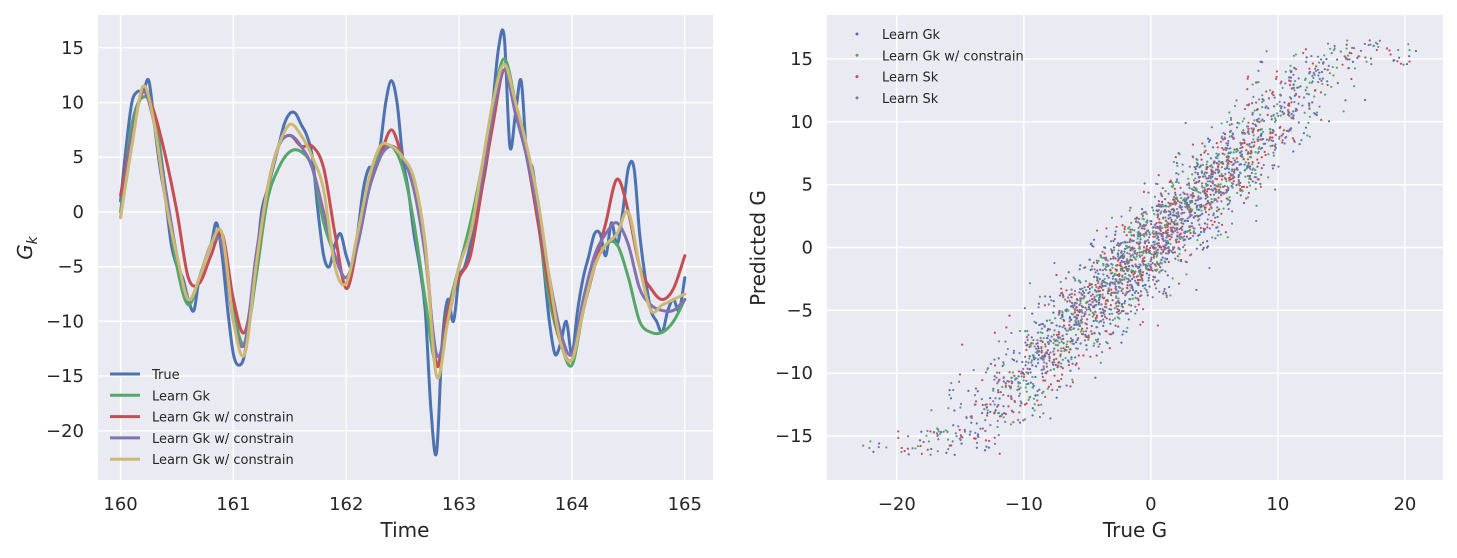 This screenshot has width=1457, height=558. I want to click on scatter-chart-ytick-label: −5, so click(799, 310).